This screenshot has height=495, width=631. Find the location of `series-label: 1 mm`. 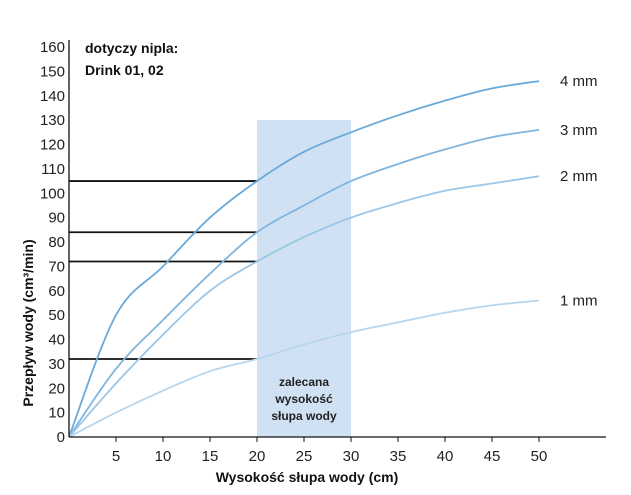

series-label: 1 mm is located at coordinates (579, 301).